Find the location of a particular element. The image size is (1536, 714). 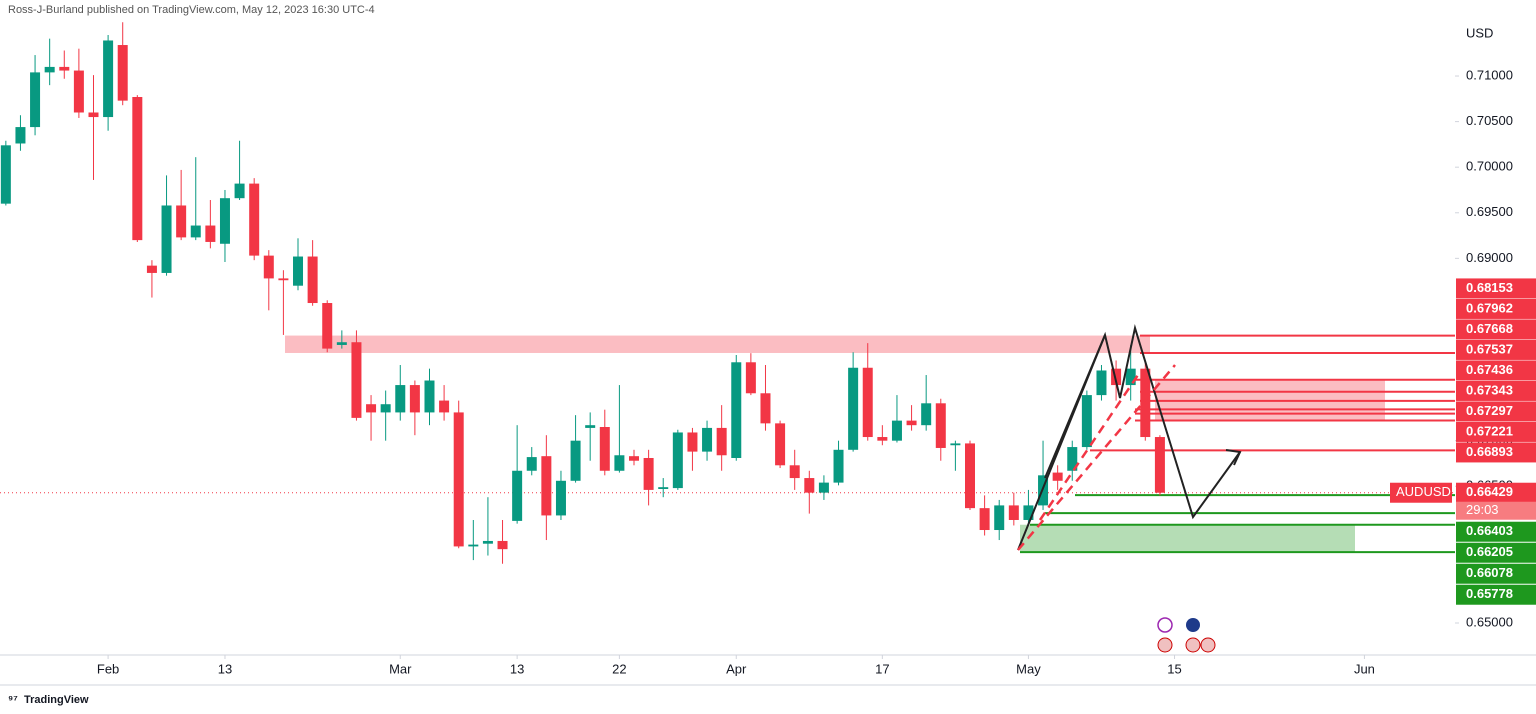

dashed-trend is located at coordinates (1096, 457).